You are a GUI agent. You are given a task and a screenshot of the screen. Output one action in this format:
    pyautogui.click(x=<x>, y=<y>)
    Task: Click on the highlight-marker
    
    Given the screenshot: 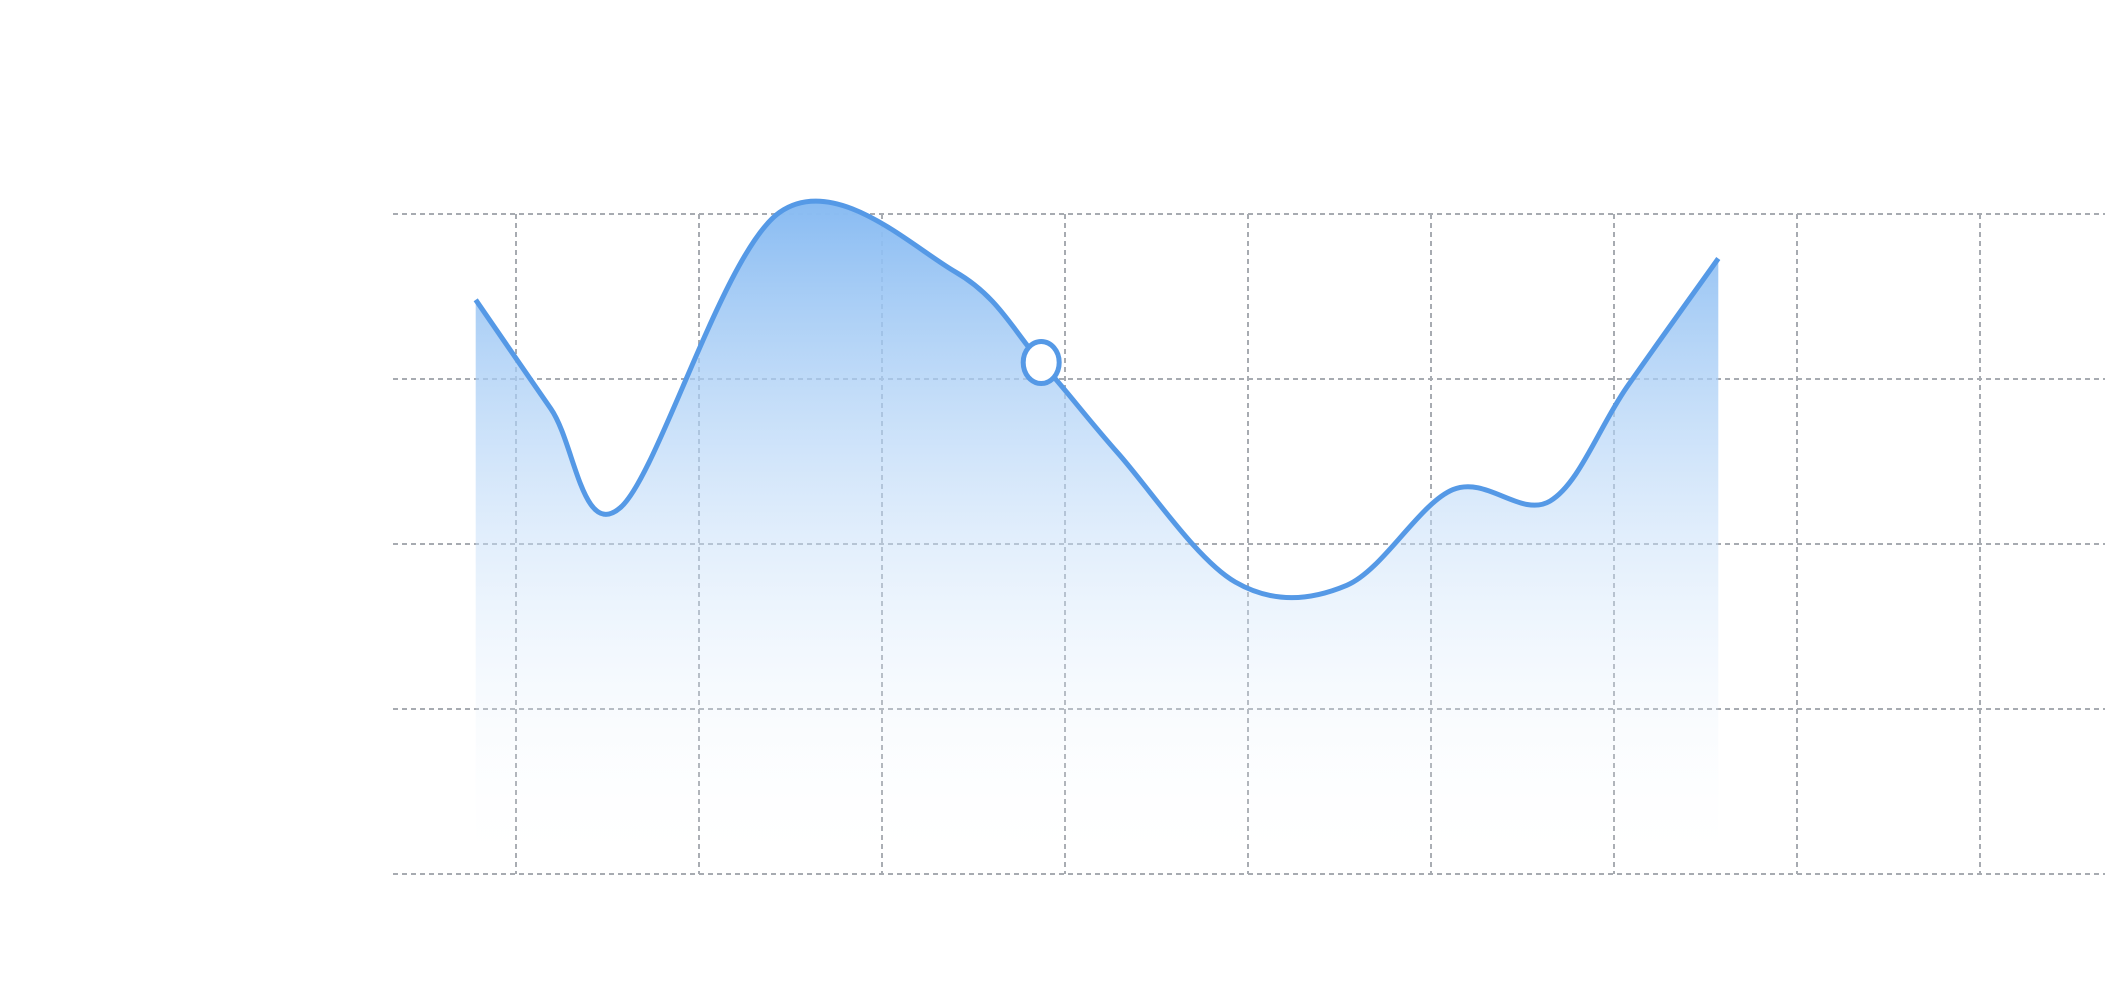 What is the action you would take?
    pyautogui.click(x=1041, y=362)
    